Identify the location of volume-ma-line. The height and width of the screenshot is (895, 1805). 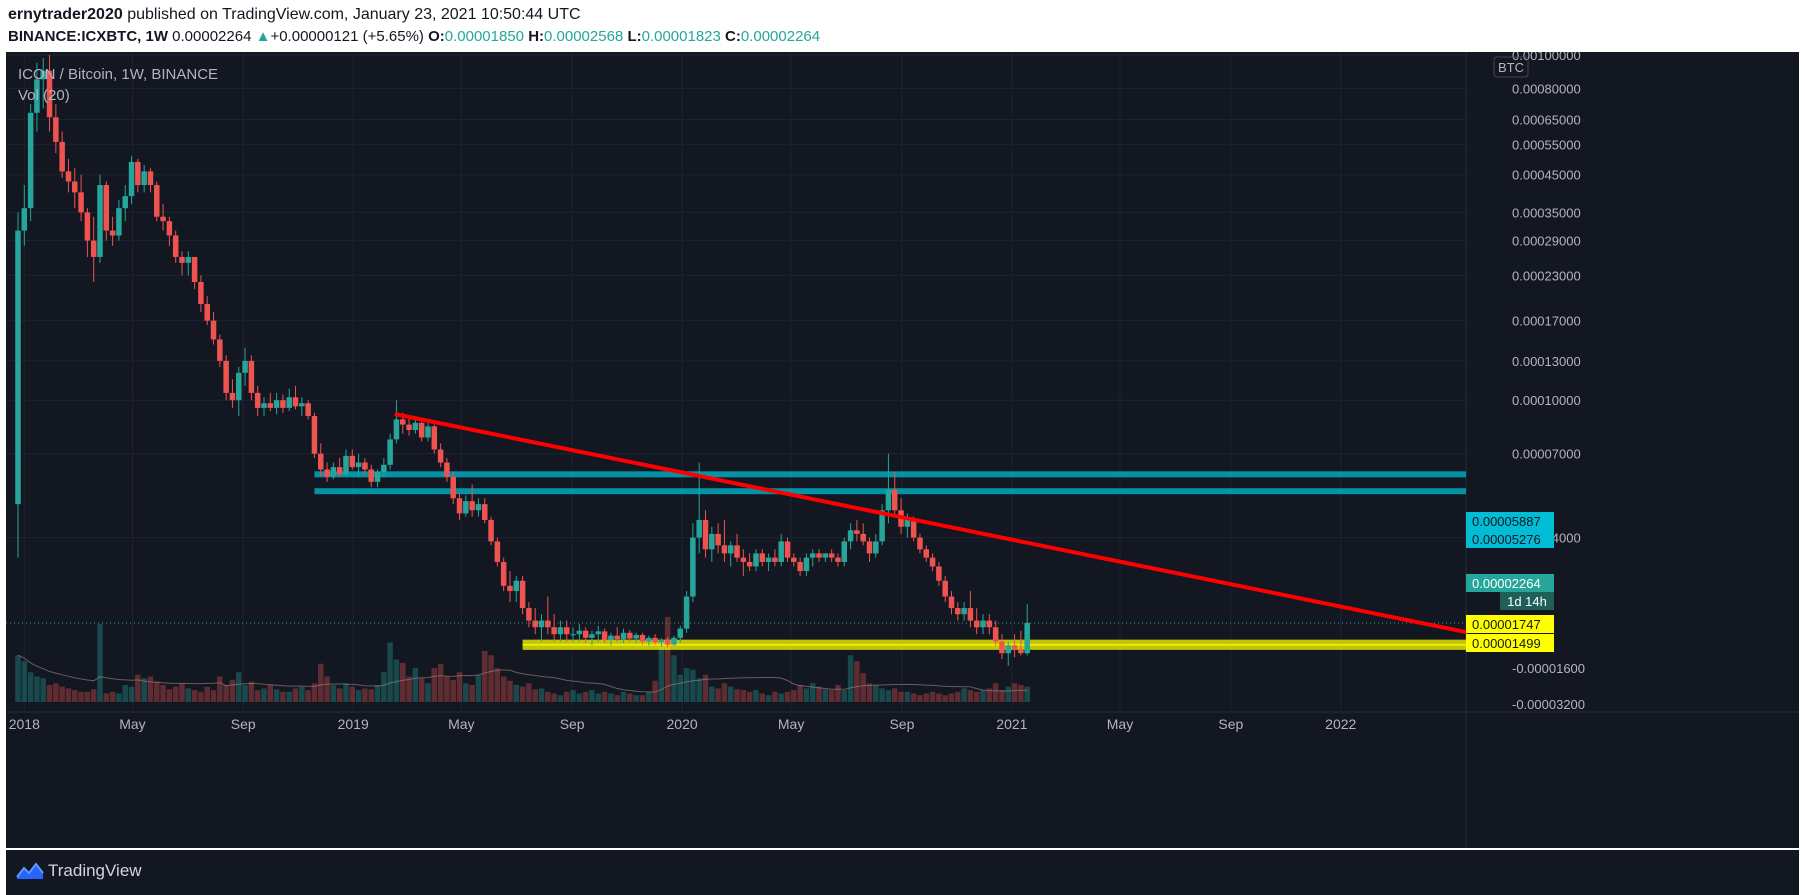
(522, 673).